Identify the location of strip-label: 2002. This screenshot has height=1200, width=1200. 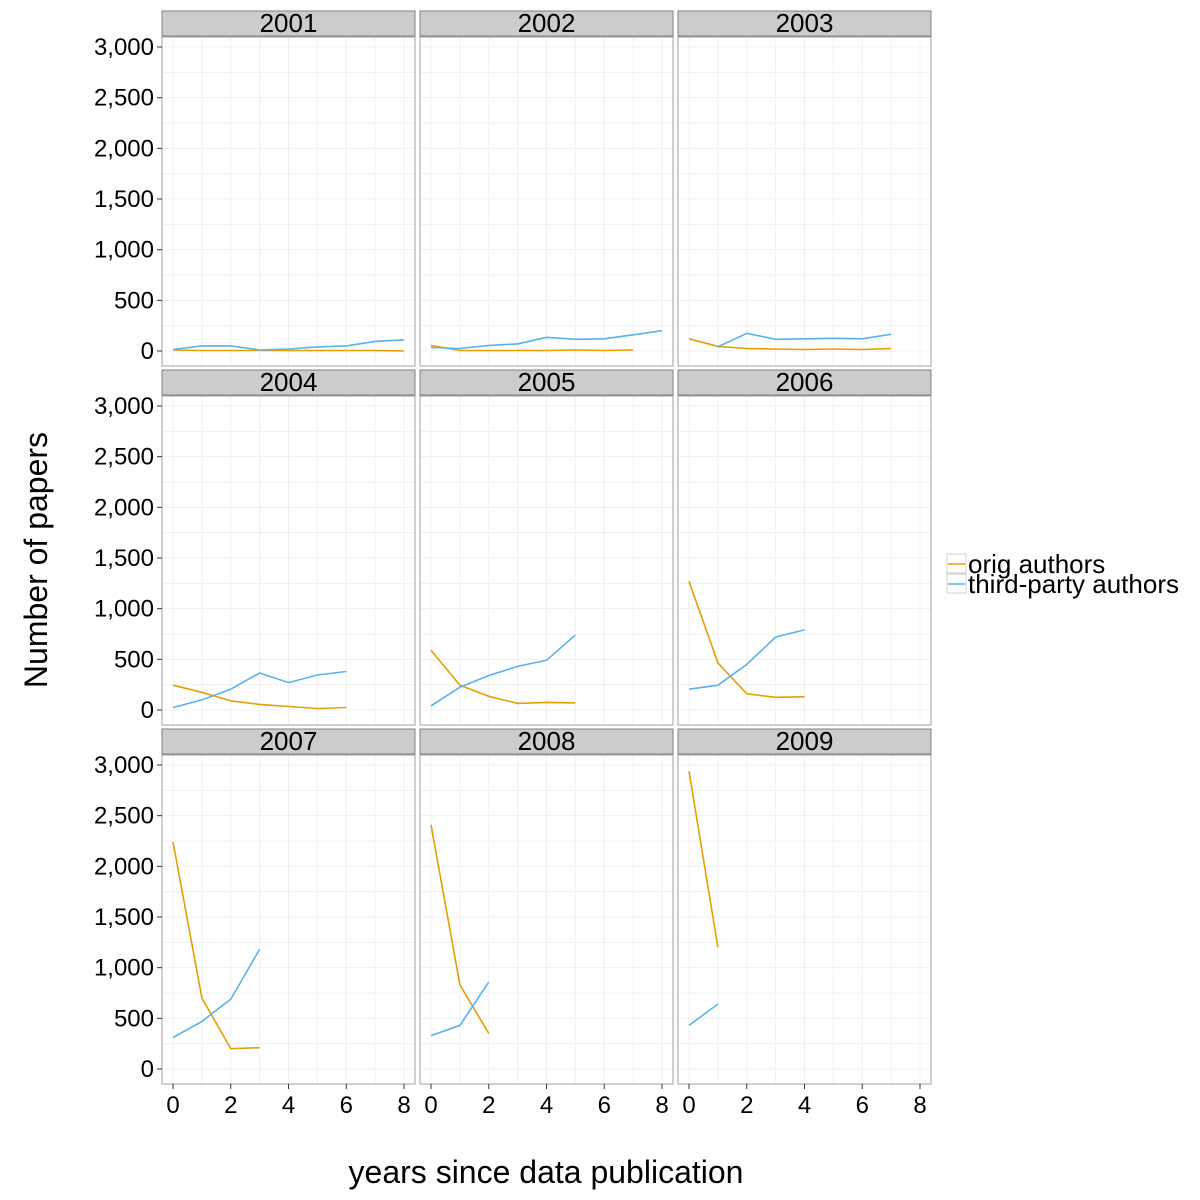
(547, 23).